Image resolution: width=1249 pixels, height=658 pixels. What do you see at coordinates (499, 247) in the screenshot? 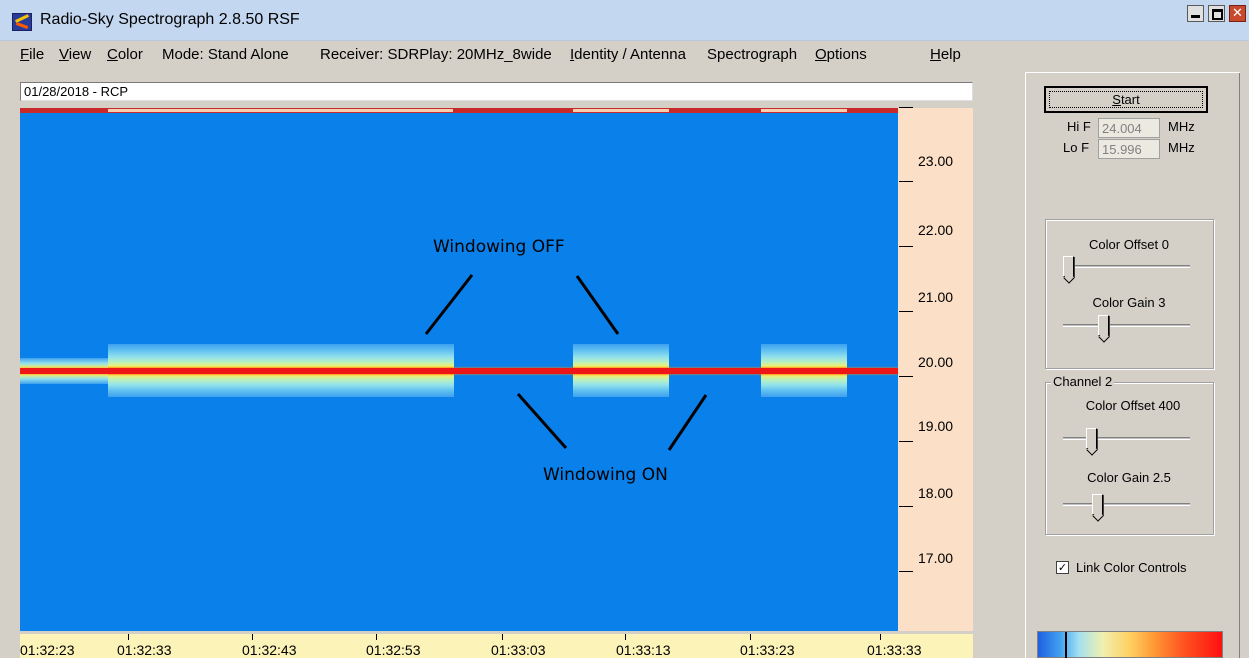
I see `annotation-windowing-off: Windowing OFF` at bounding box center [499, 247].